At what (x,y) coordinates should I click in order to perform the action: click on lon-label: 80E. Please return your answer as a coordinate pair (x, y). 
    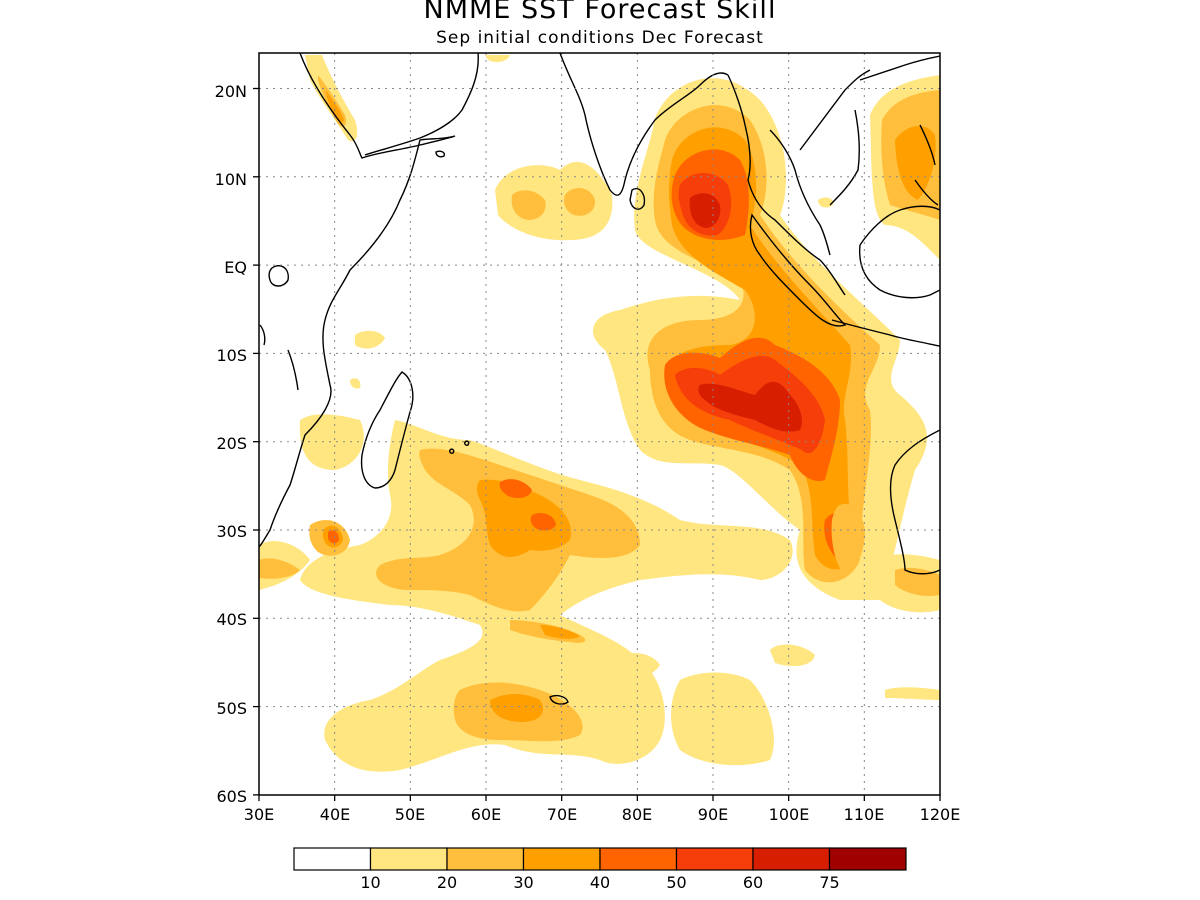
    Looking at the image, I should click on (637, 814).